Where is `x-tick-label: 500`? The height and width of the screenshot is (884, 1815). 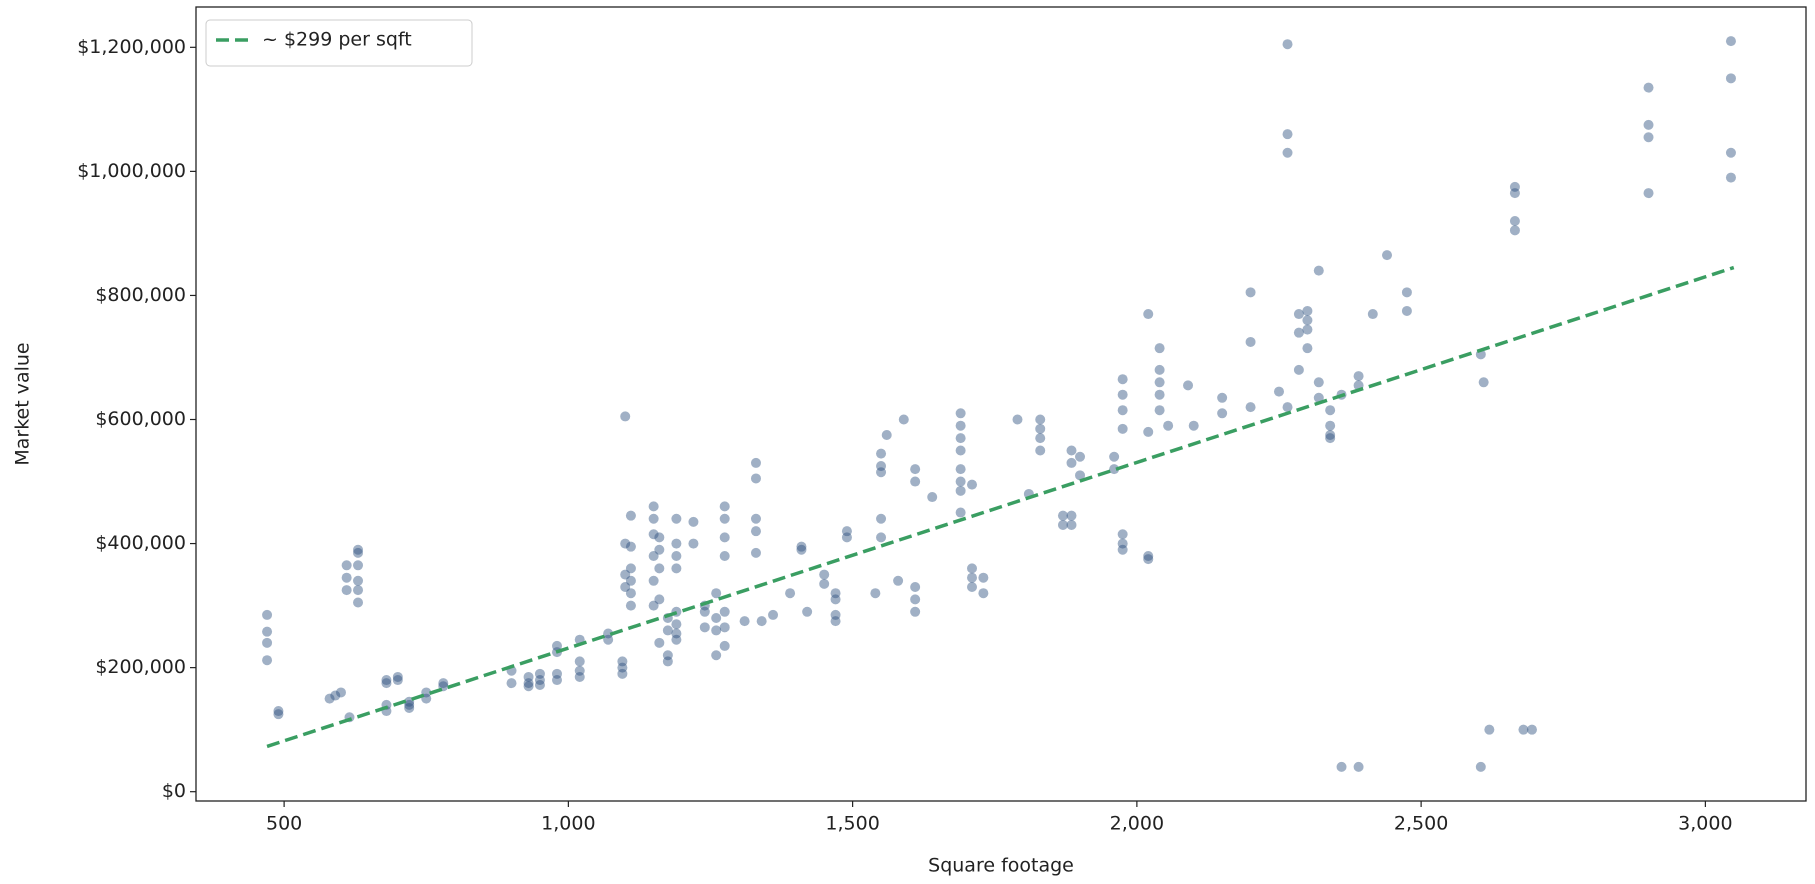
x-tick-label: 500 is located at coordinates (284, 824).